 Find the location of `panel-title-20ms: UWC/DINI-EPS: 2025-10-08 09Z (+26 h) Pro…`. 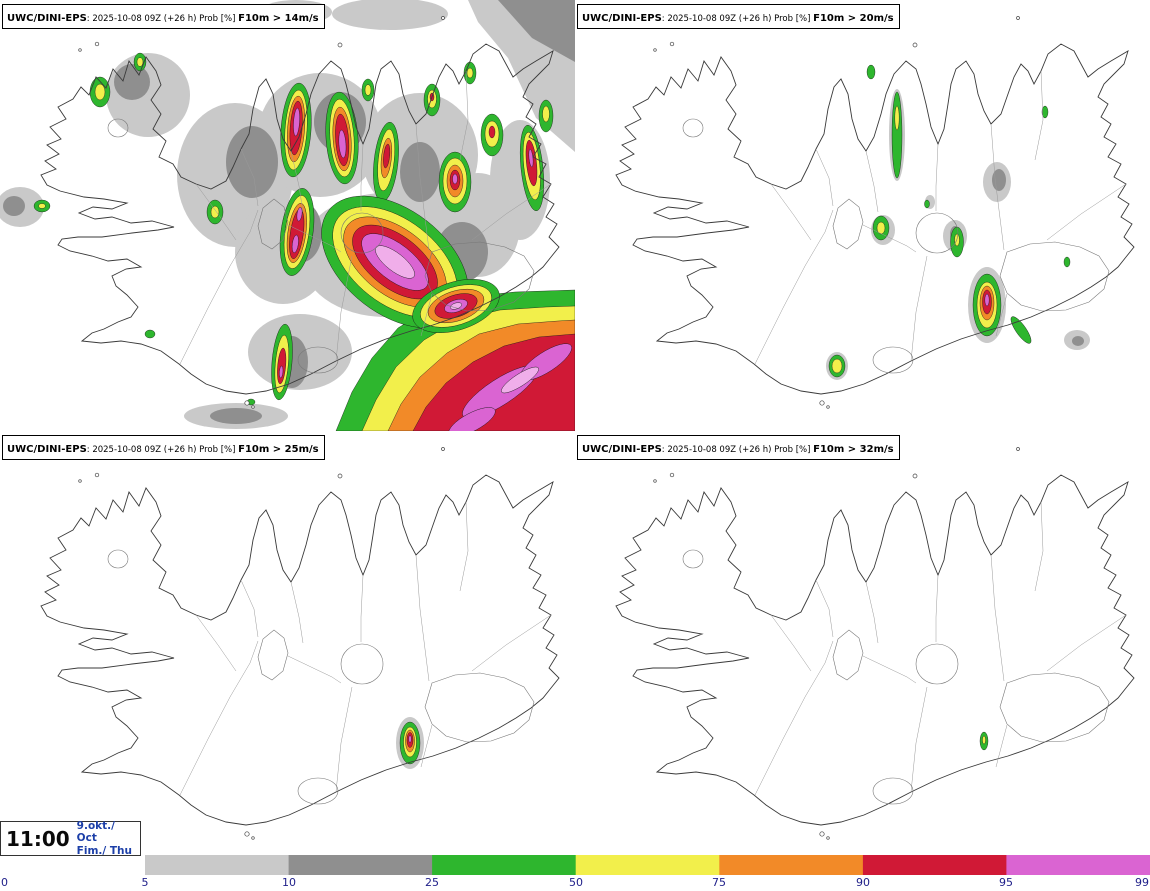

panel-title-20ms: UWC/DINI-EPS: 2025-10-08 09Z (+26 h) Pro… is located at coordinates (738, 16).